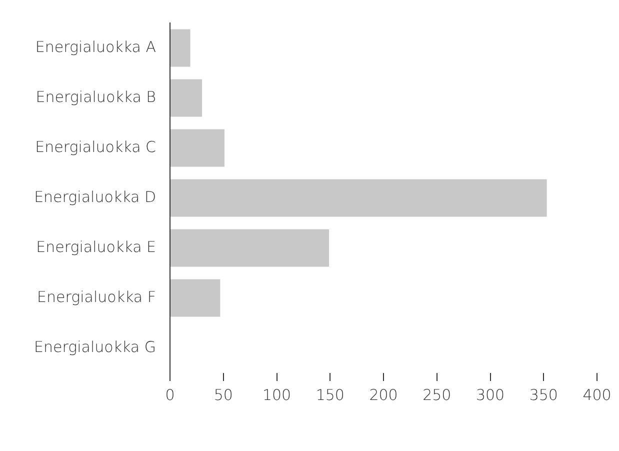 This screenshot has height=451, width=619. What do you see at coordinates (277, 395) in the screenshot?
I see `x-tick-label: 100` at bounding box center [277, 395].